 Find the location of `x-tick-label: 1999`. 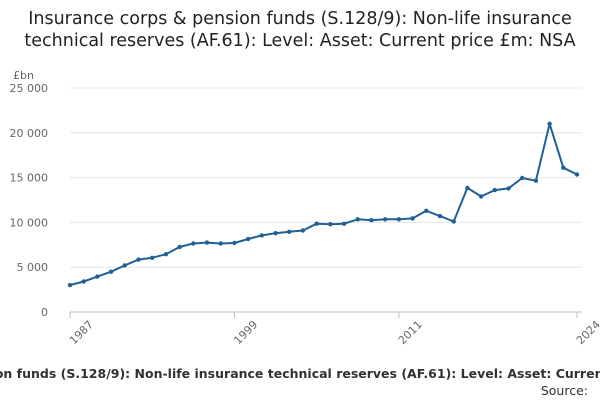

x-tick-label: 1999 is located at coordinates (245, 332).